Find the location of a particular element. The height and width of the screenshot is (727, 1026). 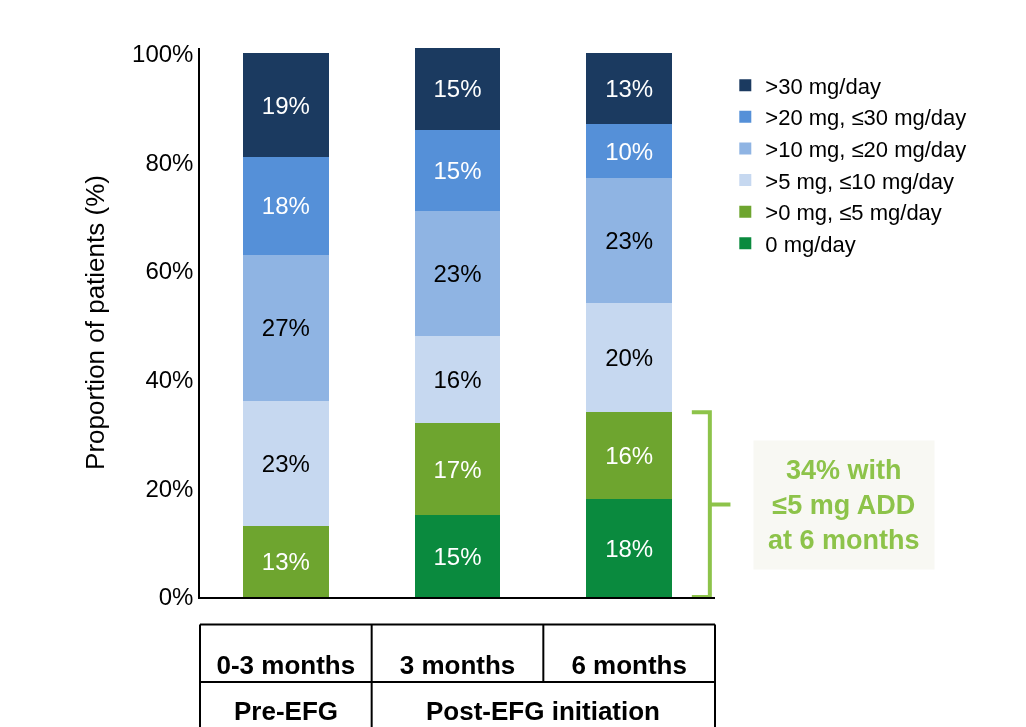

data-label: 19% is located at coordinates (285, 105).